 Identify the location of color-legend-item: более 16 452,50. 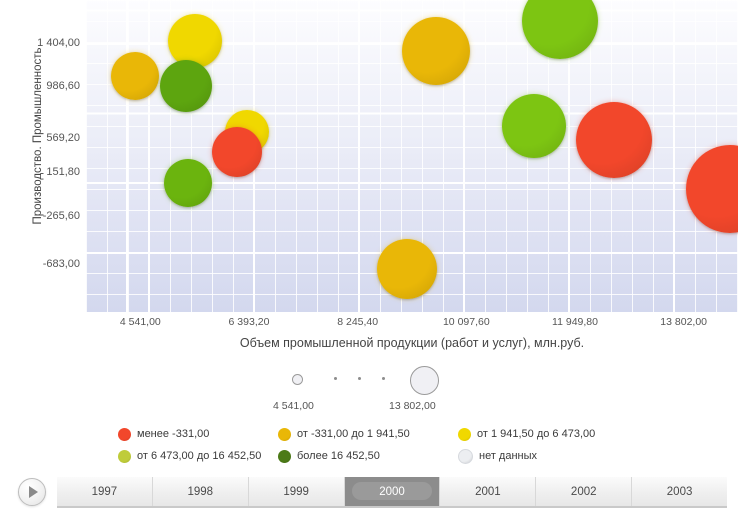
(329, 456).